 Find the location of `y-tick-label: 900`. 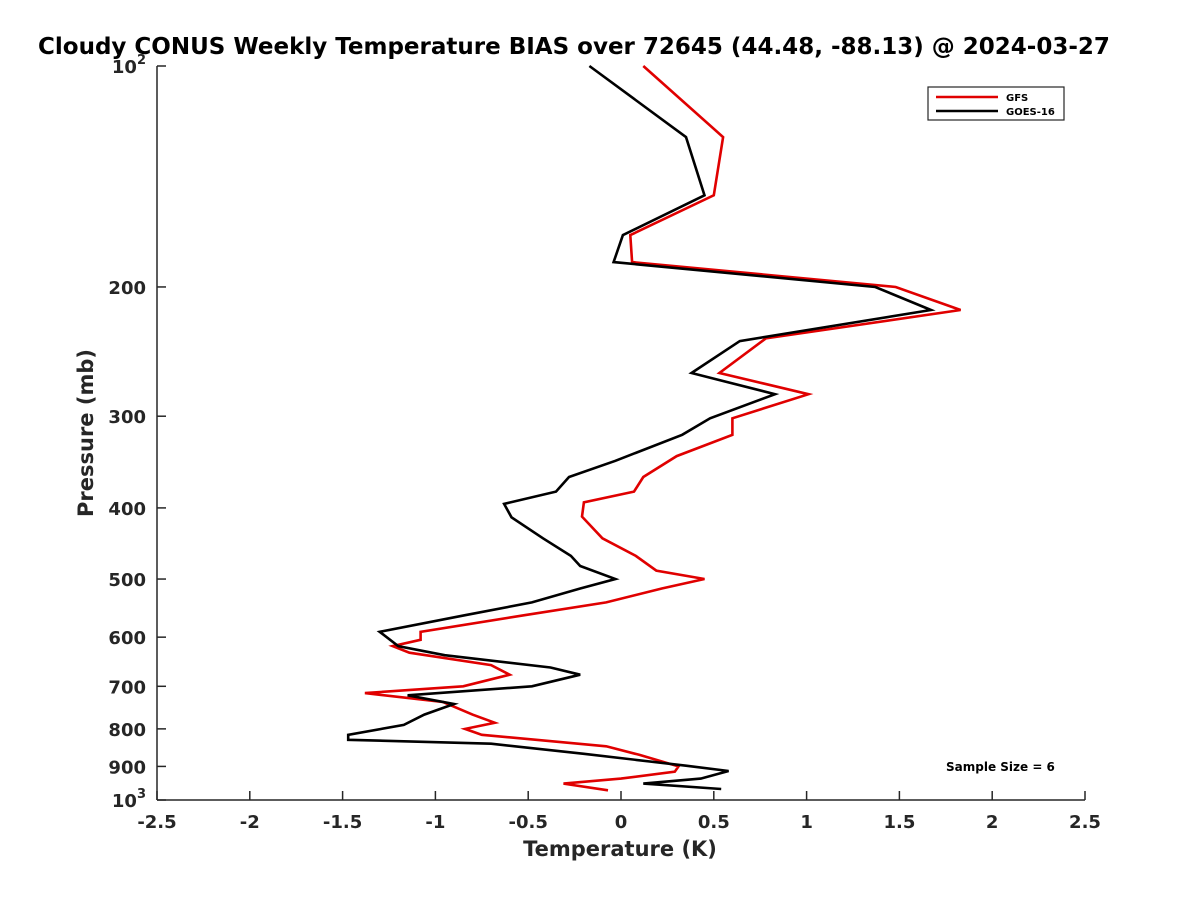

y-tick-label: 900 is located at coordinates (127, 767).